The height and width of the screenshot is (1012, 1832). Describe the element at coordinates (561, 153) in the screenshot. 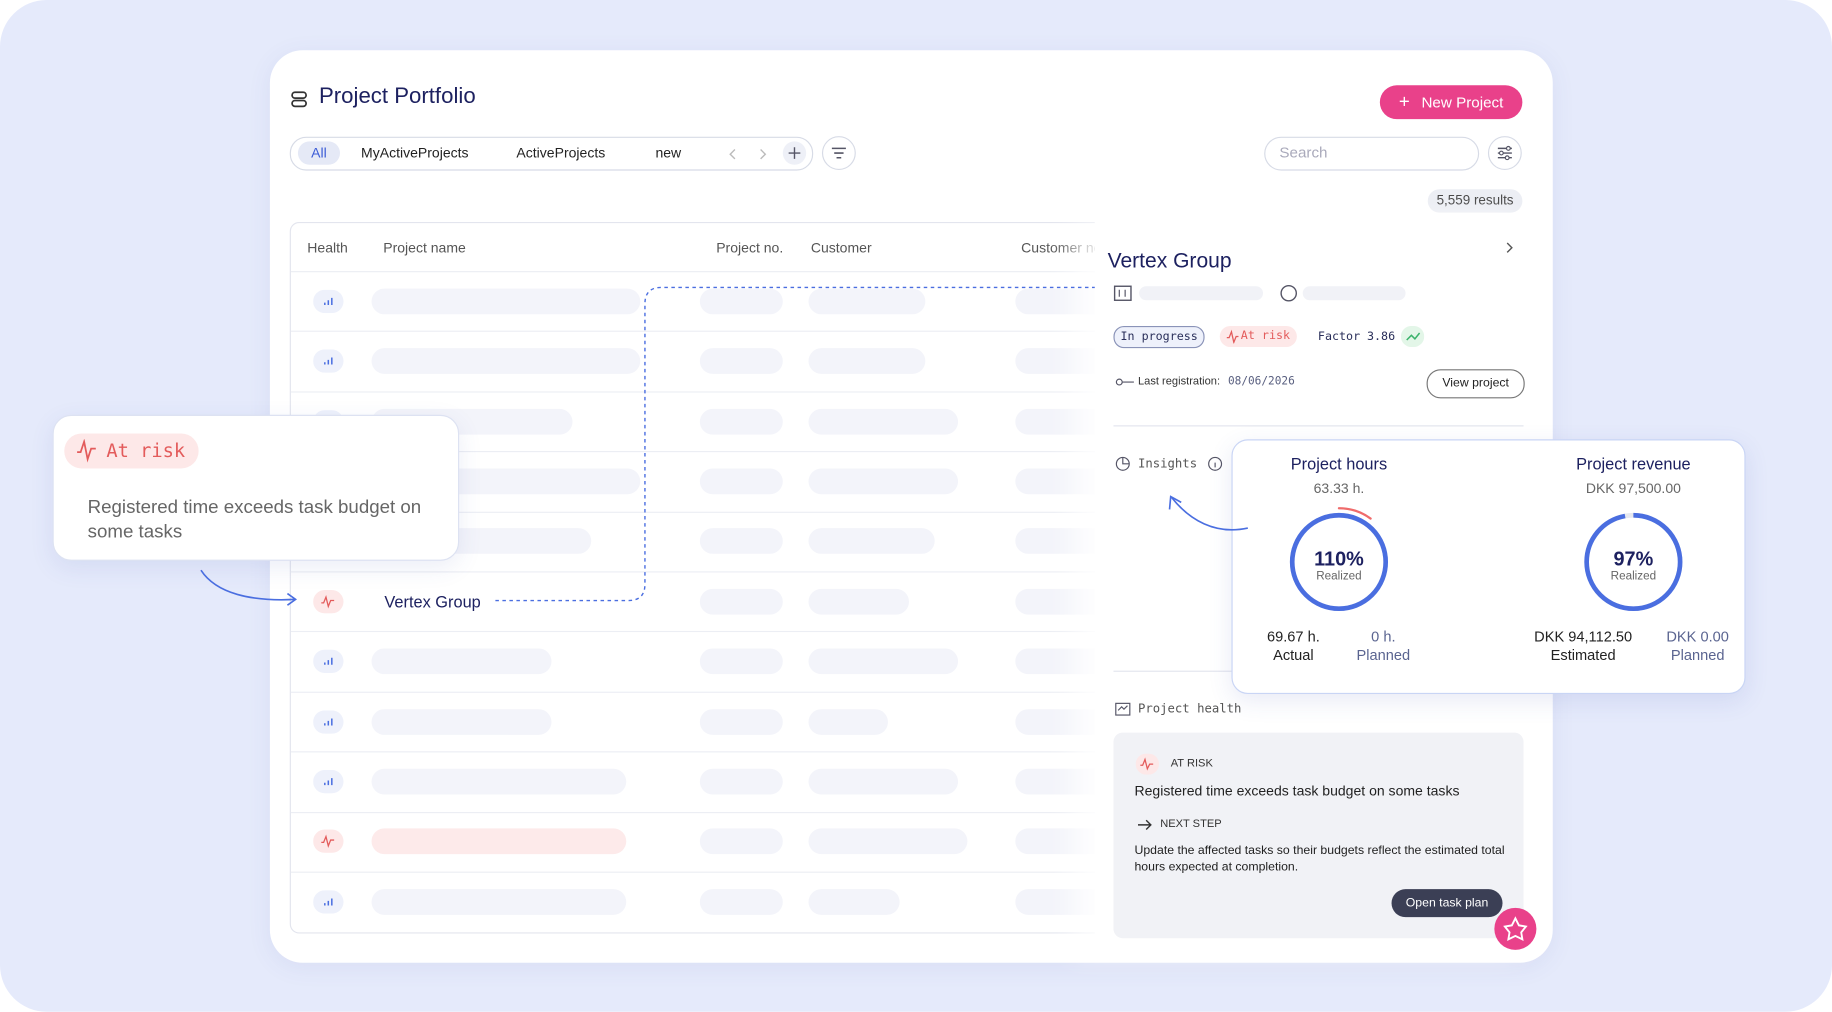

I see `tab: ActiveProjects` at that location.